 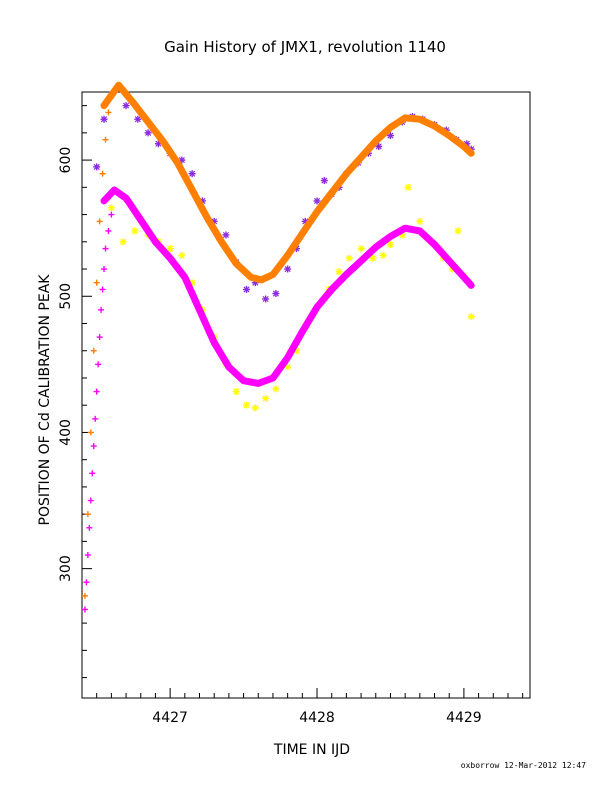 What do you see at coordinates (66, 296) in the screenshot?
I see `y-tick-label: 500` at bounding box center [66, 296].